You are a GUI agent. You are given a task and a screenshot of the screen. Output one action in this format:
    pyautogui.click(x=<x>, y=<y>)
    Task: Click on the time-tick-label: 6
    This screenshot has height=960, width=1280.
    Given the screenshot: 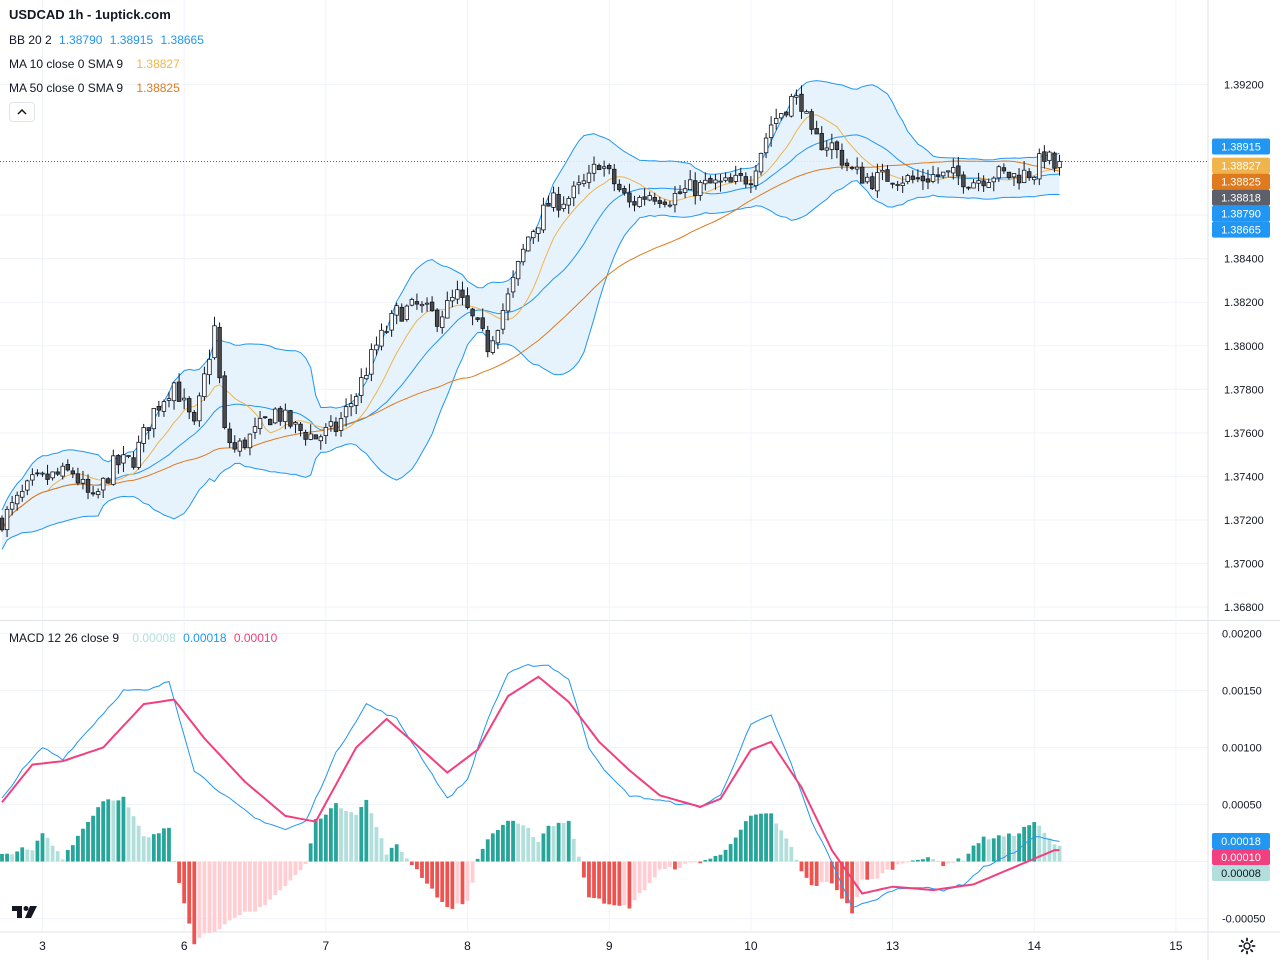 What is the action you would take?
    pyautogui.click(x=184, y=946)
    